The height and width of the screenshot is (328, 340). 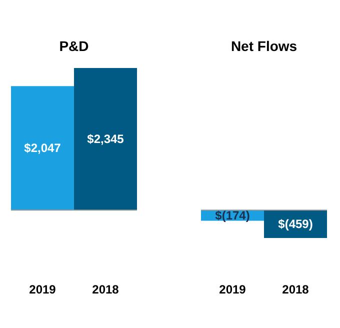 What do you see at coordinates (232, 215) in the screenshot?
I see `data-label: $(174)` at bounding box center [232, 215].